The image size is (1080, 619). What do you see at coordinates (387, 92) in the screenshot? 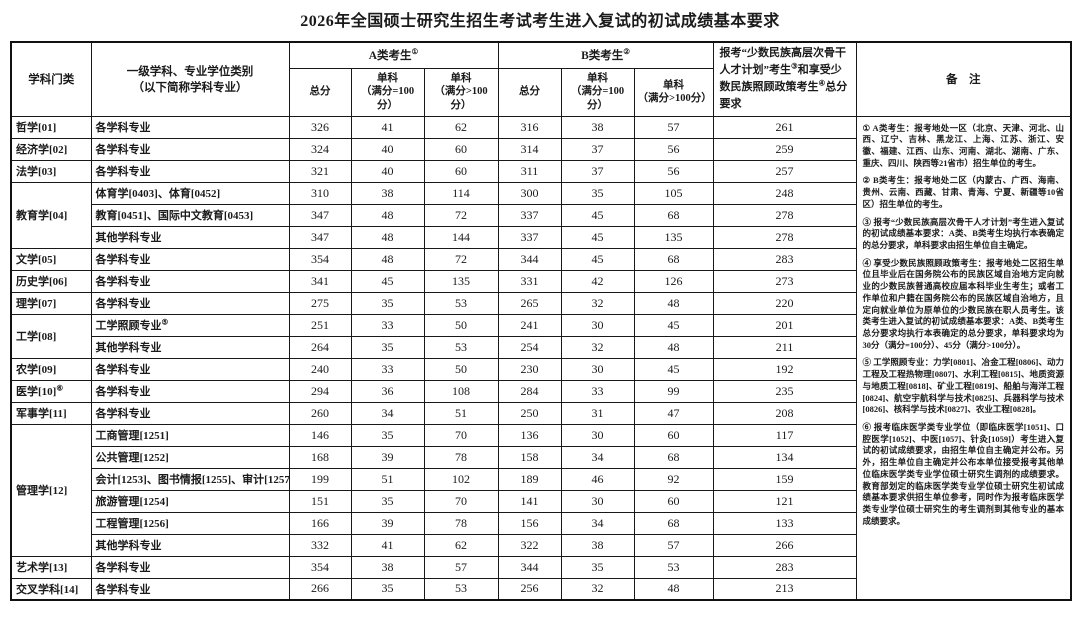
I see `header-a-single-100: 单科 （满分=100分）` at bounding box center [387, 92].